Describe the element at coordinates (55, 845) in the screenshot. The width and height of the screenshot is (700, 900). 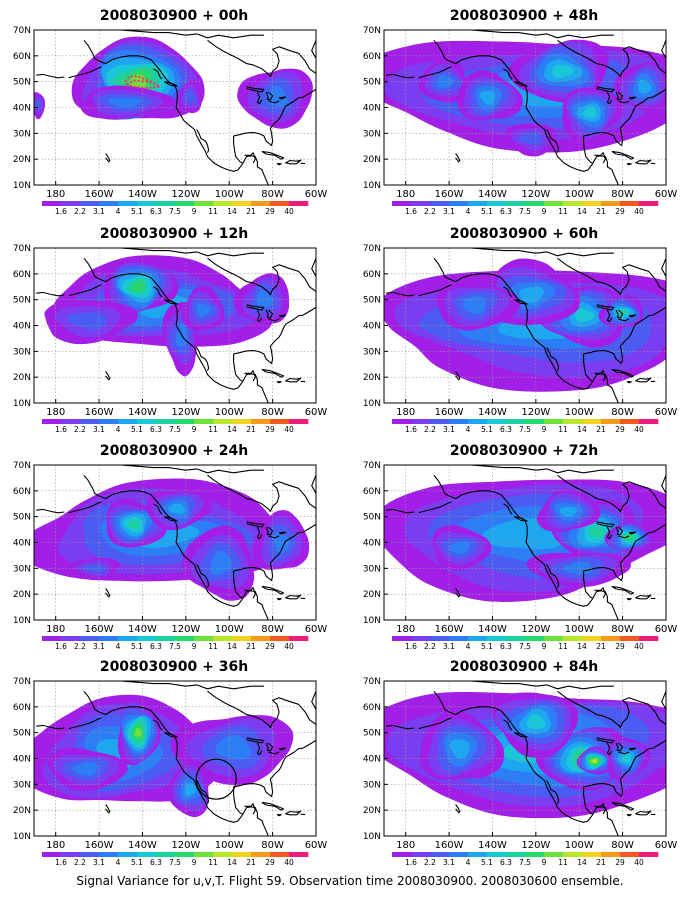
I see `lon-tick-label: 180` at that location.